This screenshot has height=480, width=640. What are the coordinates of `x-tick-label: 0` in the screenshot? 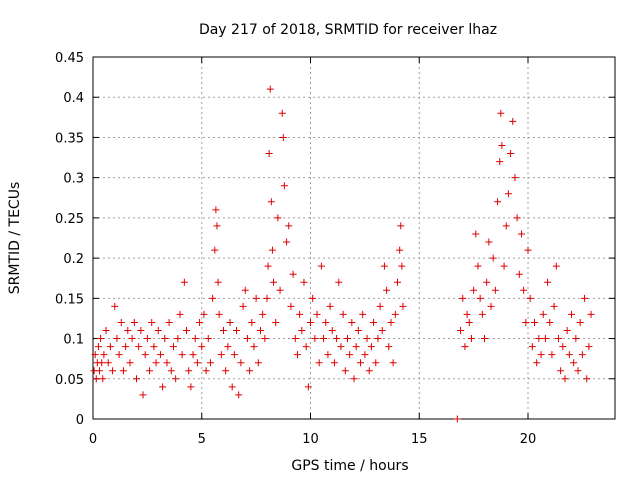 It's located at (93, 439).